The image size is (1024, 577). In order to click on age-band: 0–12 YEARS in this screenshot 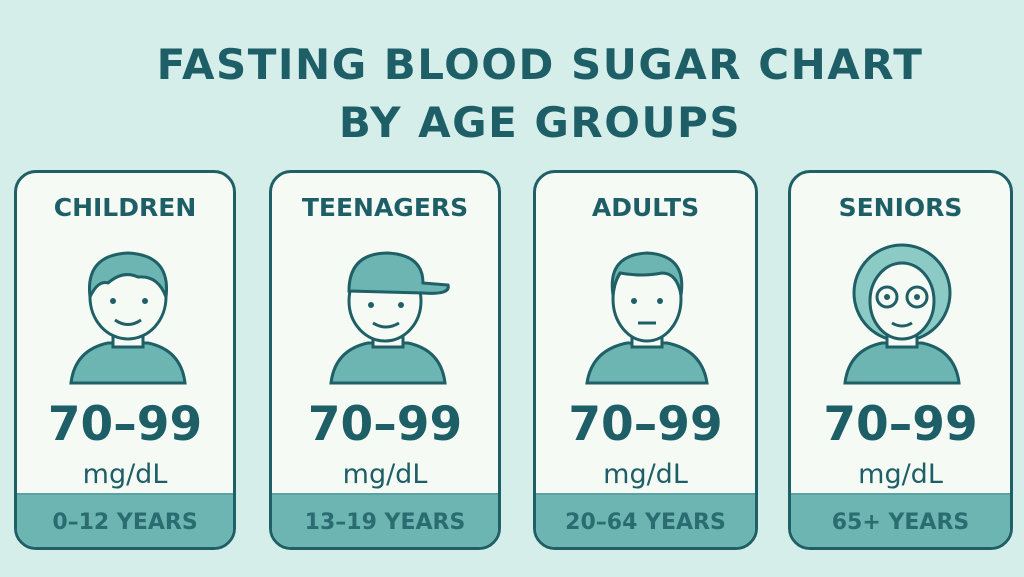, I will do `click(125, 520)`.